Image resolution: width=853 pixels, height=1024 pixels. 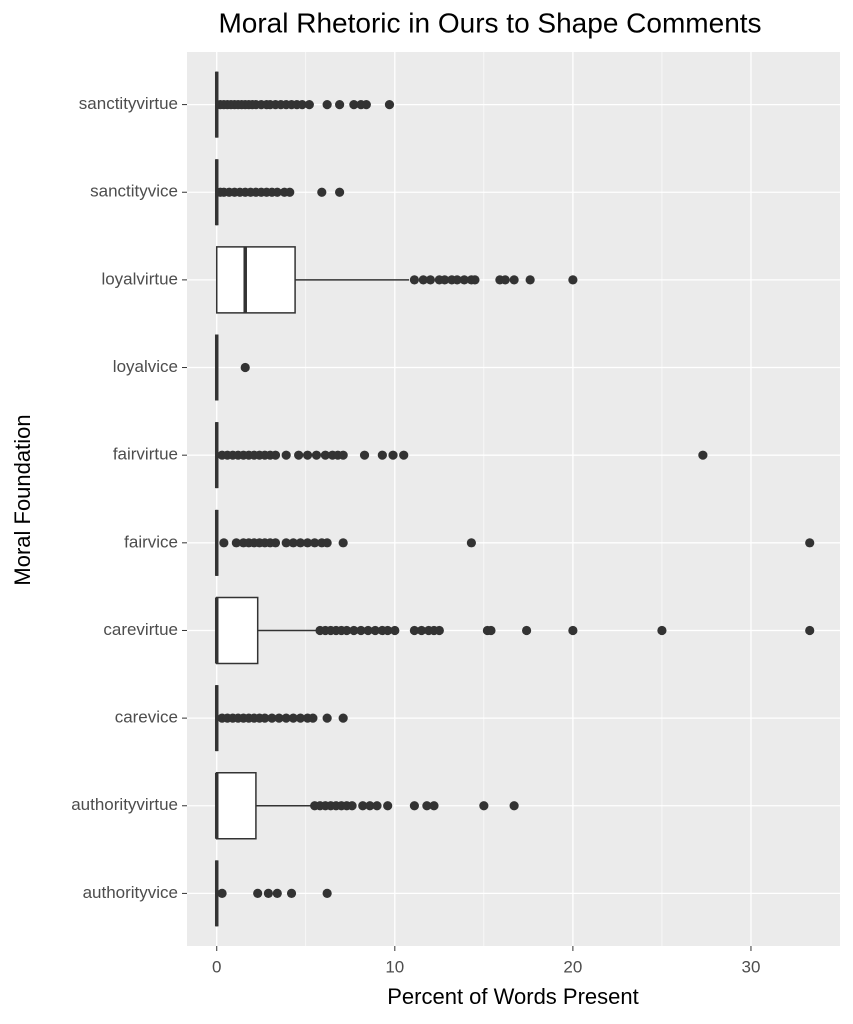 I want to click on y-tick-label: sanctityvice, so click(x=134, y=191).